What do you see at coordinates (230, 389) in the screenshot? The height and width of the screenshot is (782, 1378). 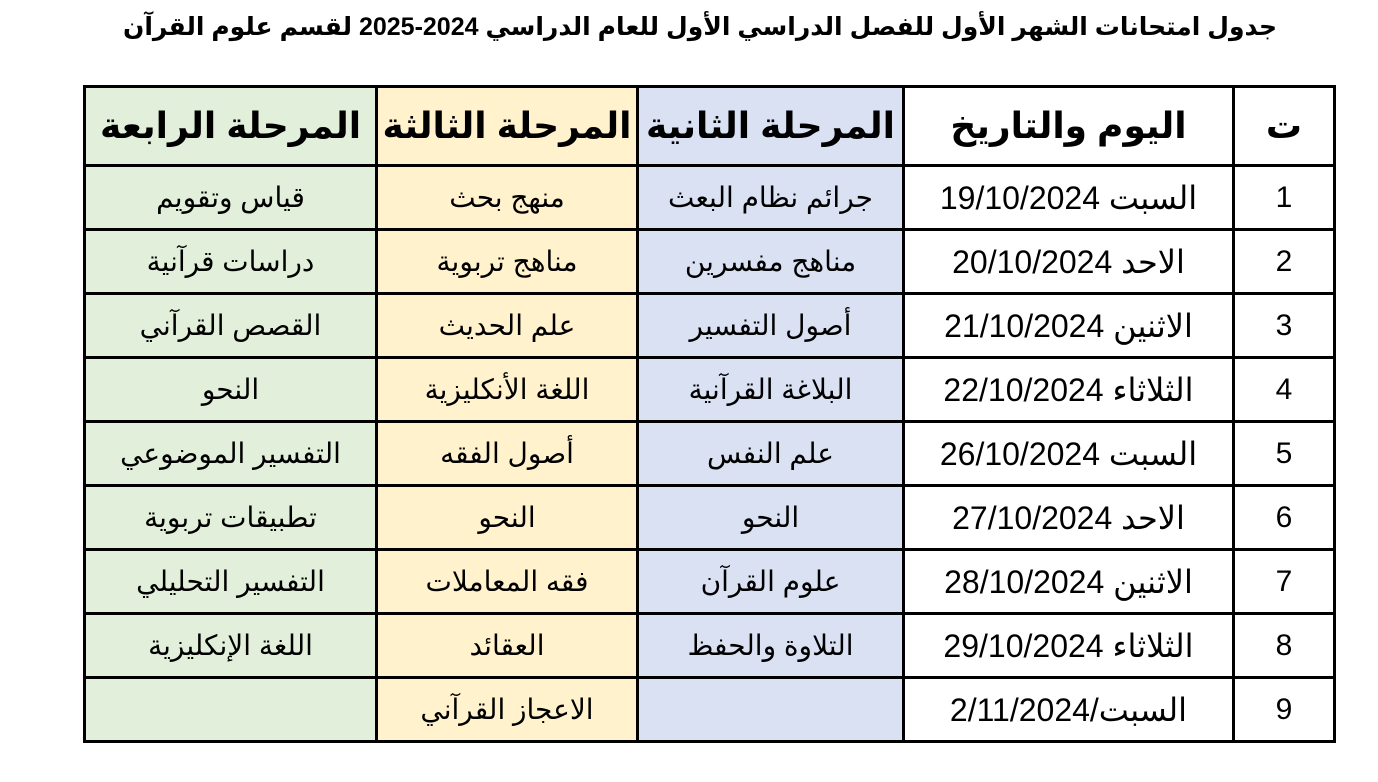 I see `stage4-subject: النحو` at bounding box center [230, 389].